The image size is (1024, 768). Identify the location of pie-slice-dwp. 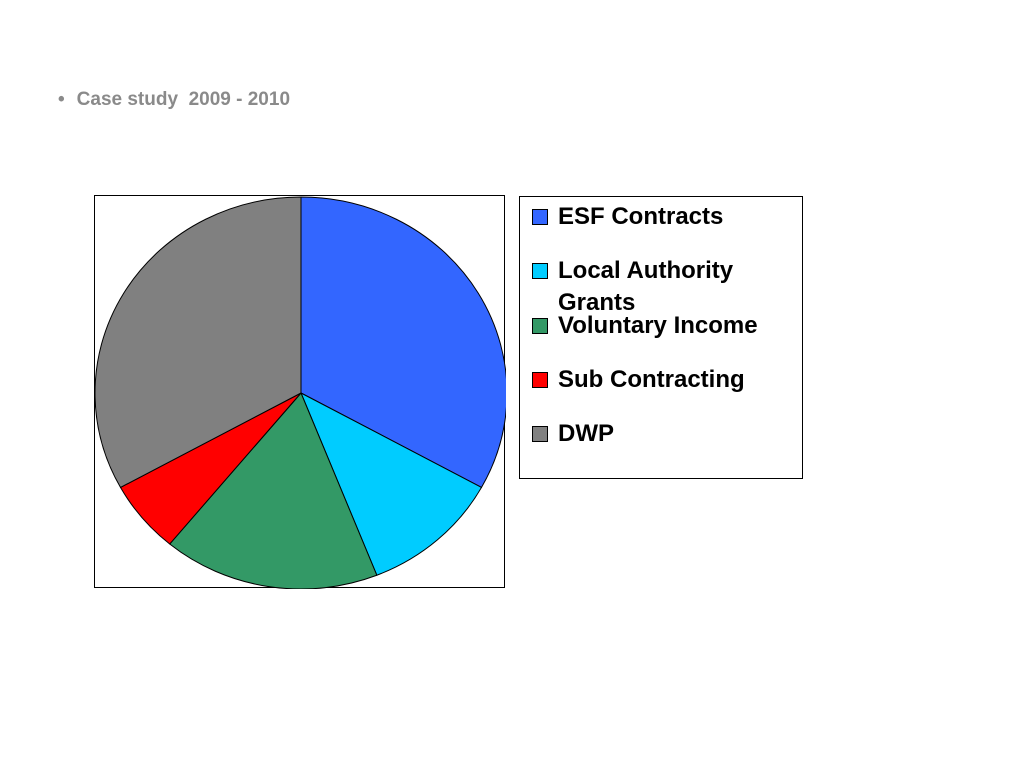
(198, 342).